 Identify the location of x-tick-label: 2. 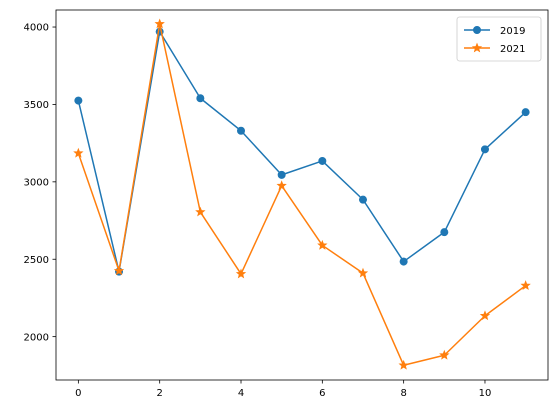
(159, 393).